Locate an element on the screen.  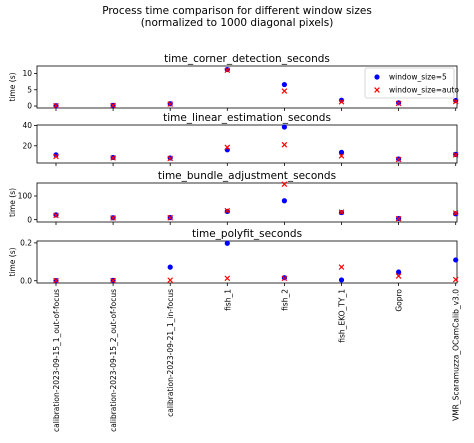
panel-title: time_linear_estimation_seconds is located at coordinates (247, 118).